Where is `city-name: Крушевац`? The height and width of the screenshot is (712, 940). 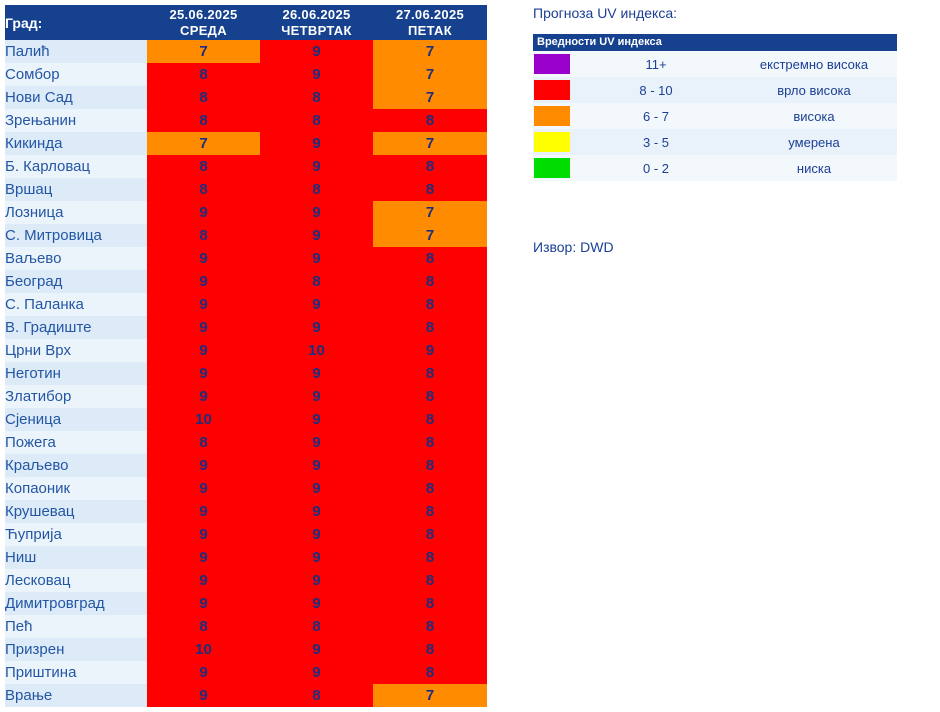 city-name: Крушевац is located at coordinates (76, 511).